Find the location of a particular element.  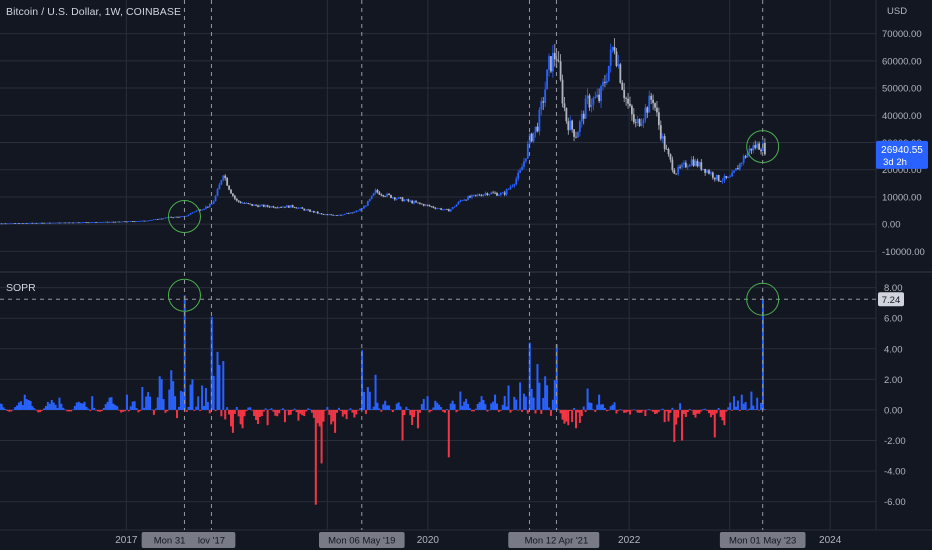

price-tick-label: -10000.00 is located at coordinates (903, 252).